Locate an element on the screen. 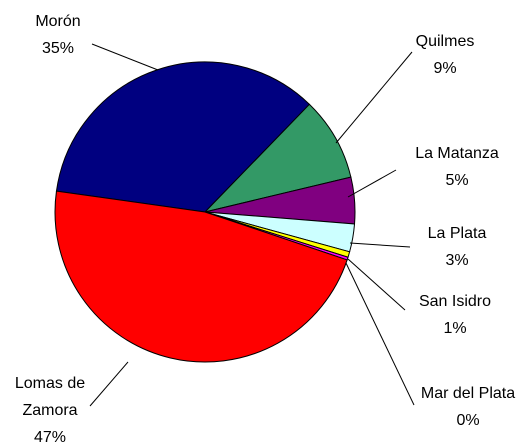 The image size is (521, 444). value-label: 5% is located at coordinates (457, 180).